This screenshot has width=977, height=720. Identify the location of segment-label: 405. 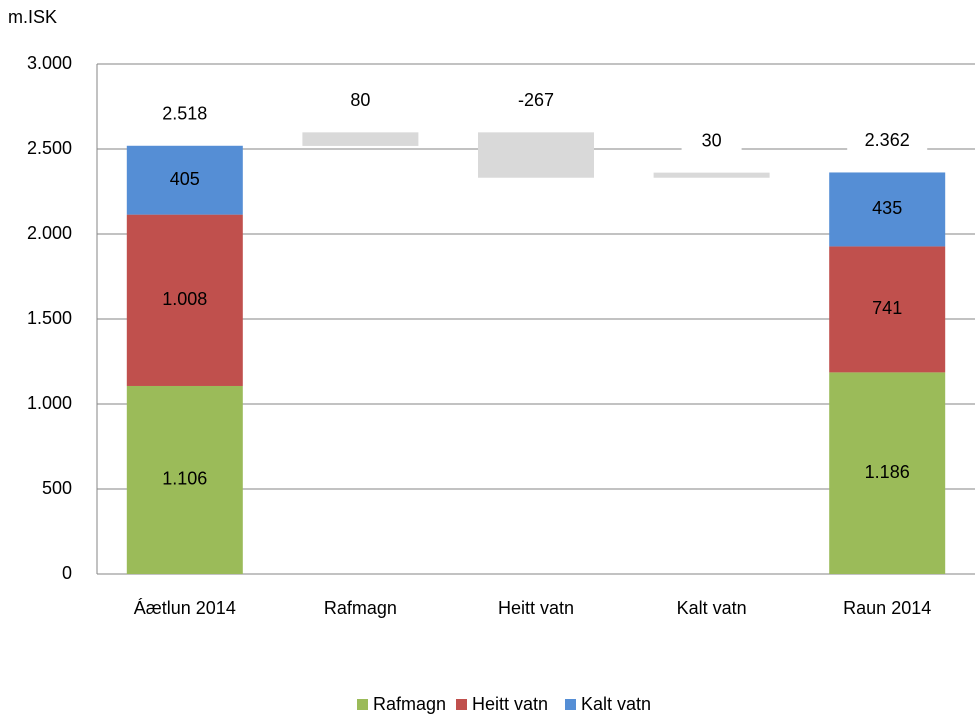
(185, 179).